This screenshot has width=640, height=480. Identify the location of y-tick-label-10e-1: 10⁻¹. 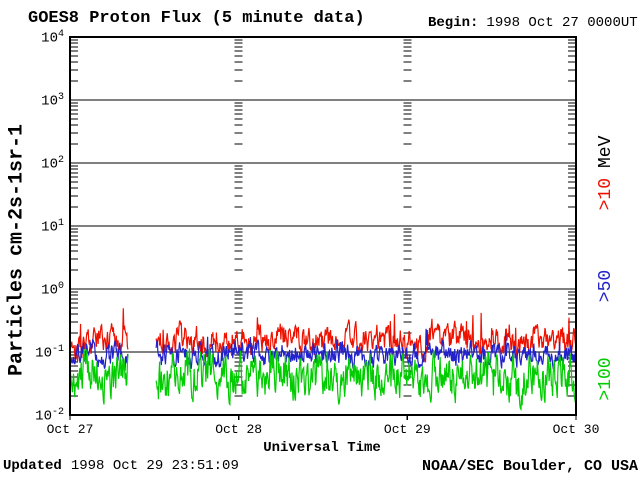
(49, 353).